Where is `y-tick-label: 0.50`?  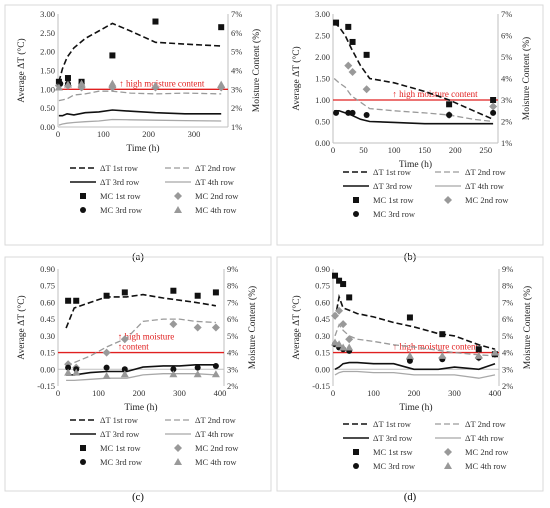 y-tick-label: 0.50 is located at coordinates (47, 108).